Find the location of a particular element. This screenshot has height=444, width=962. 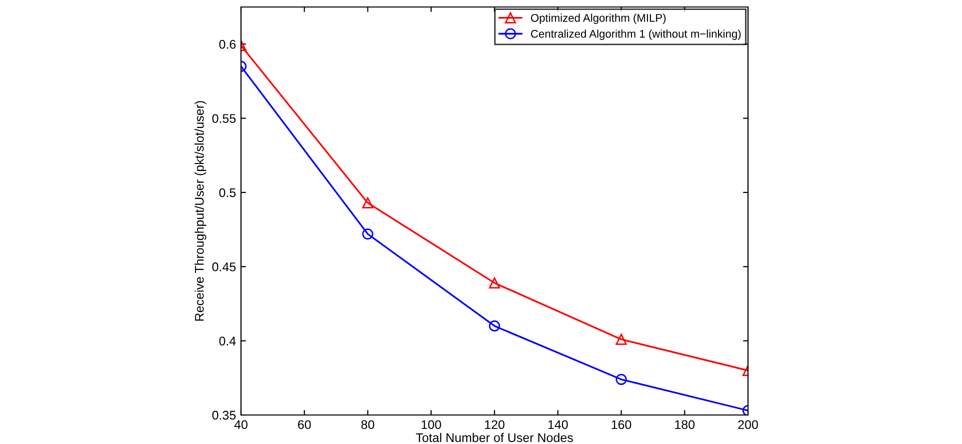

legend-label: Optimized Algorithm (MILP) is located at coordinates (598, 19).